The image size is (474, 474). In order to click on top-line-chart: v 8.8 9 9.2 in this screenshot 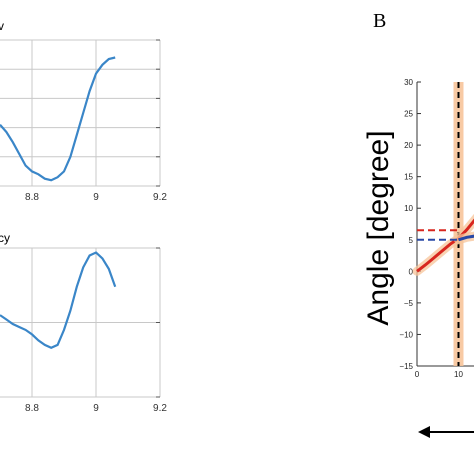, I will do `click(83, 111)`.